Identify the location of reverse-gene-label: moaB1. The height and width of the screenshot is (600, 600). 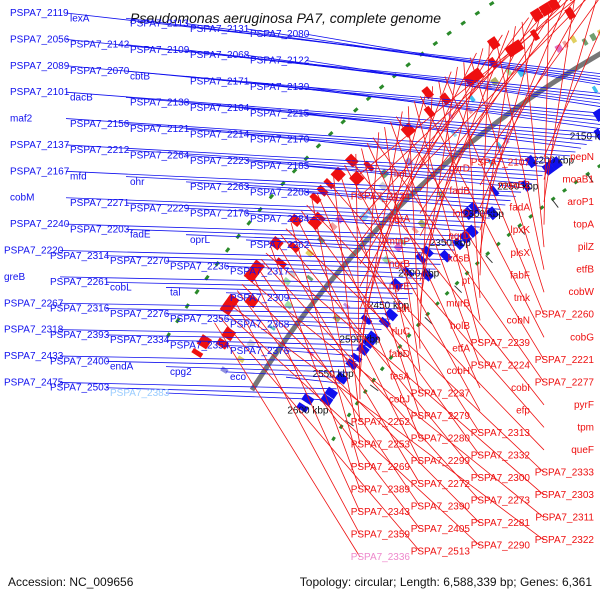
(578, 180).